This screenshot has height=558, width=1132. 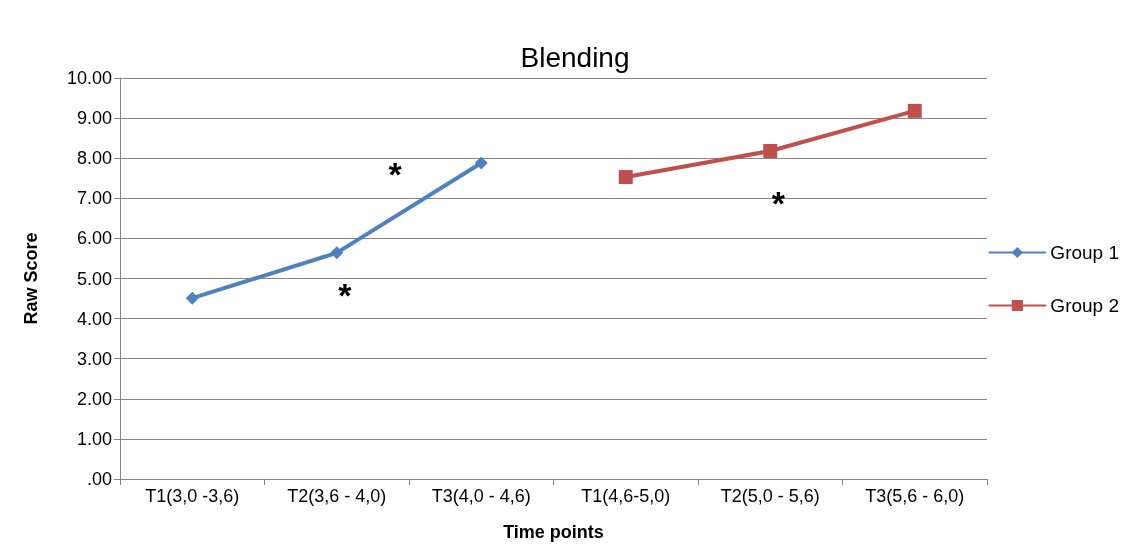 I want to click on y-tick-label: 2.00, so click(x=94, y=398).